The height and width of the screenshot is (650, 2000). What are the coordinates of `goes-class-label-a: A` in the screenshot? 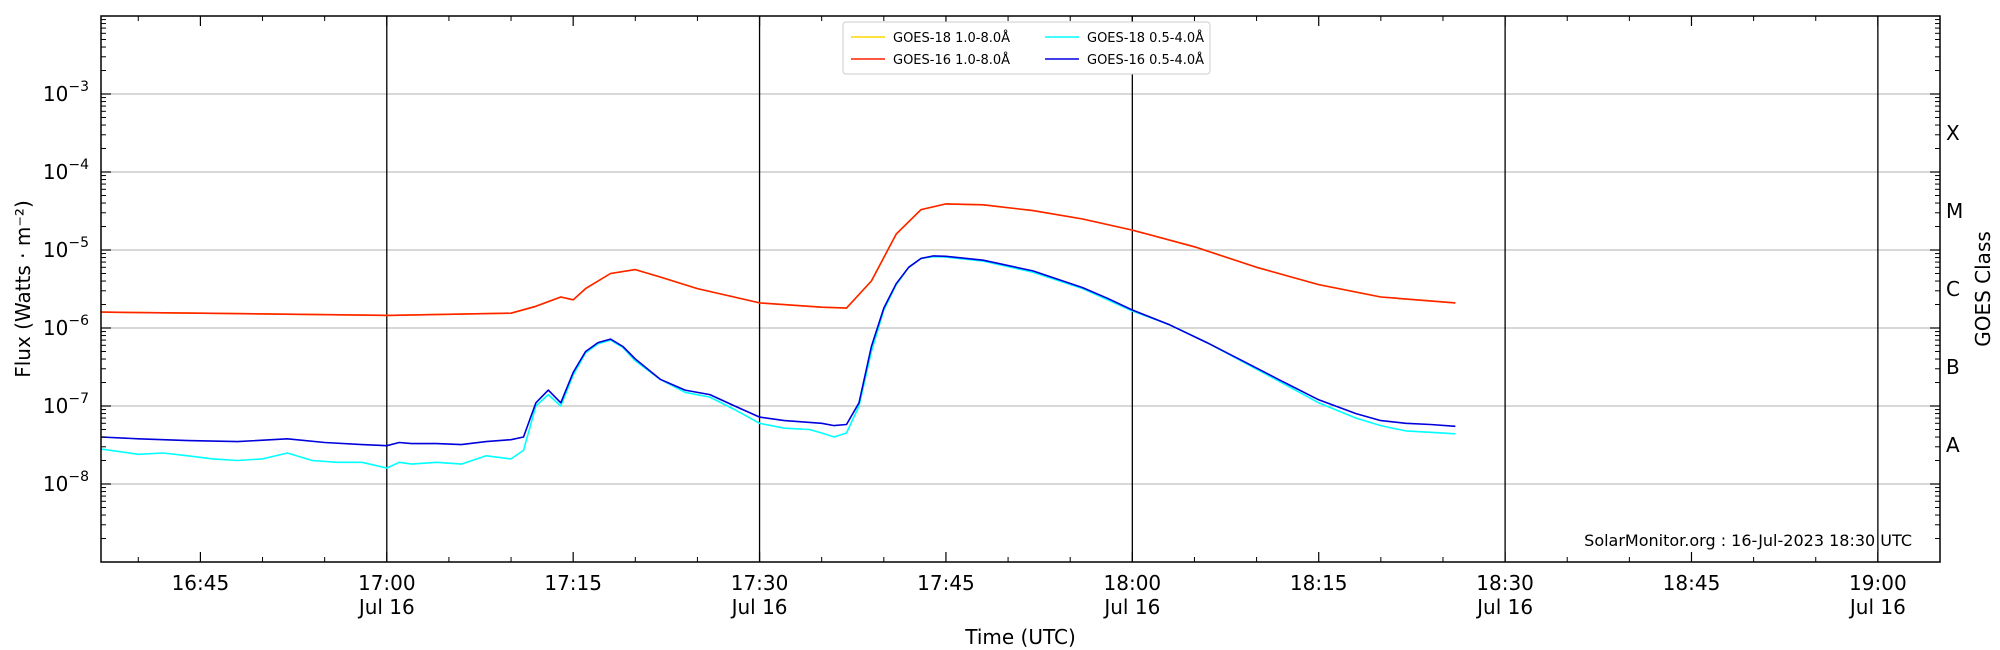 It's located at (1953, 445).